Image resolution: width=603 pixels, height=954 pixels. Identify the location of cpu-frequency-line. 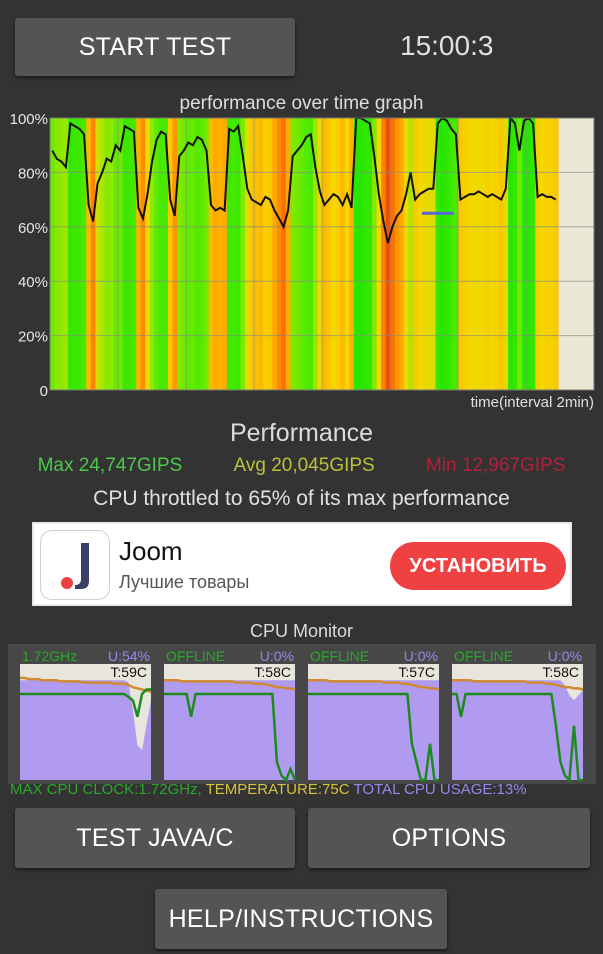
(517, 737).